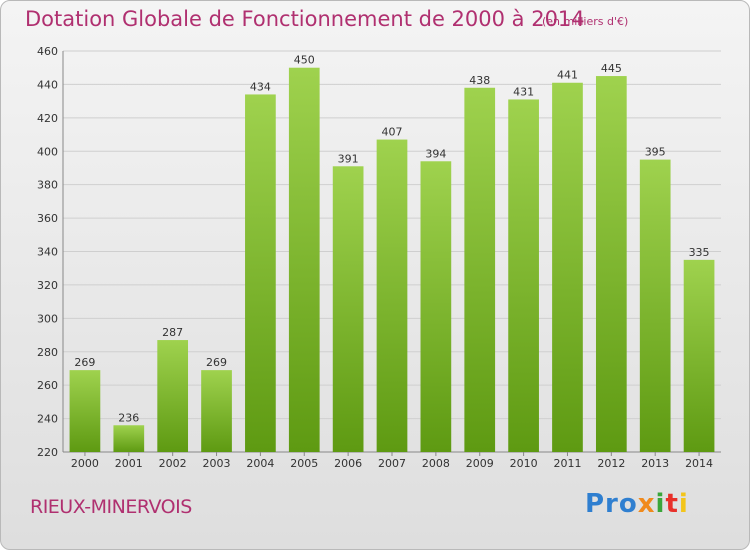  What do you see at coordinates (392, 463) in the screenshot?
I see `x-tick-label: 2007` at bounding box center [392, 463].